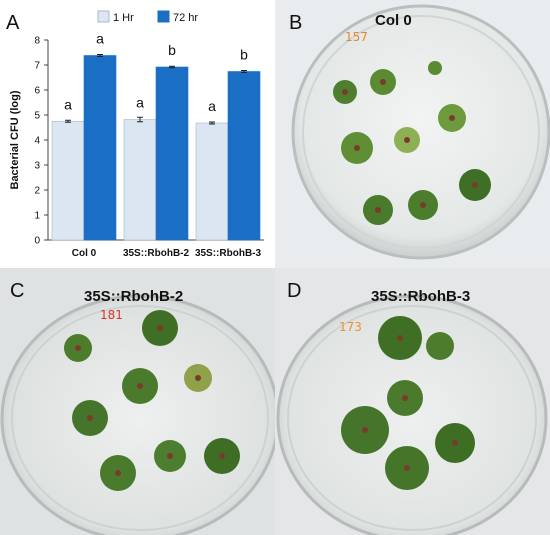 Image resolution: width=550 pixels, height=535 pixels. Describe the element at coordinates (156, 253) in the screenshot. I see `x-category-label: 35S::RbohB-2` at that location.